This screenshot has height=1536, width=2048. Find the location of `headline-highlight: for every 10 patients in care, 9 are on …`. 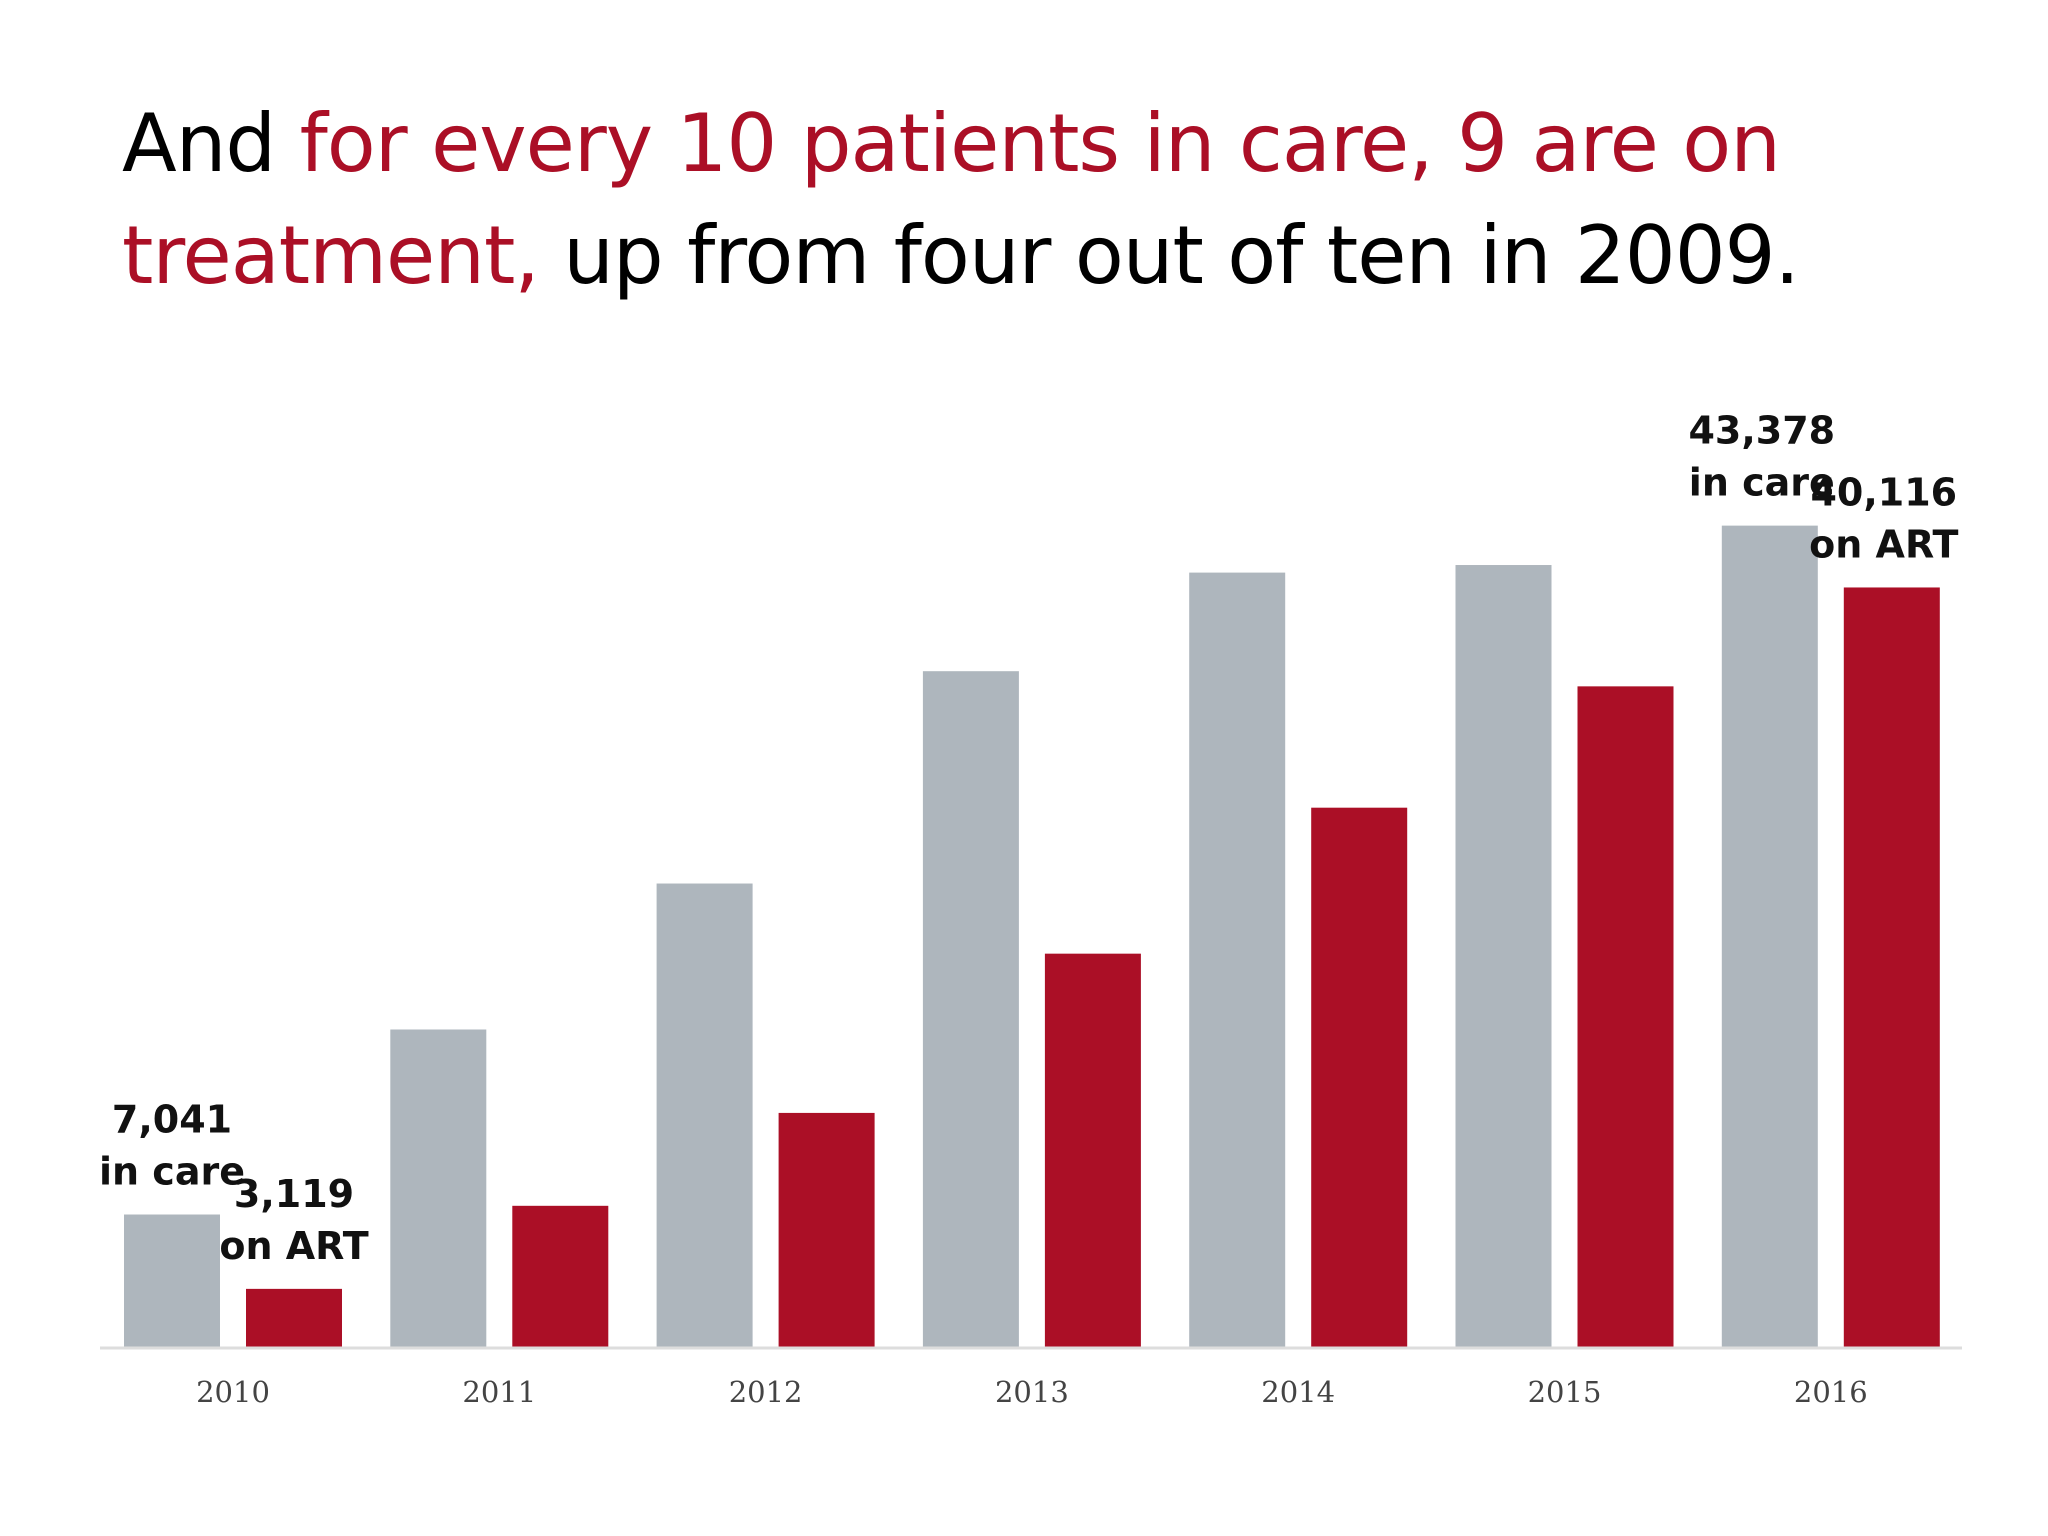

headline-highlight: for every 10 patients in care, 9 are on … is located at coordinates (951, 199).